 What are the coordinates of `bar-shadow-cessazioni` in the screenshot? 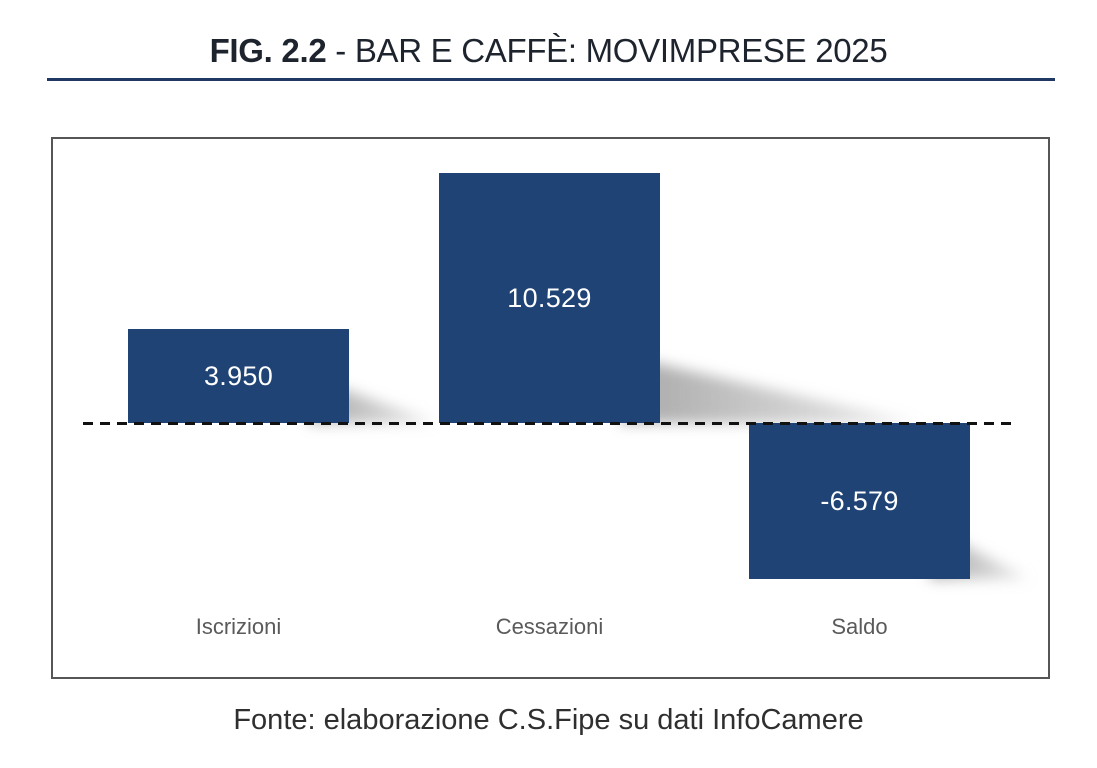 It's located at (770, 389).